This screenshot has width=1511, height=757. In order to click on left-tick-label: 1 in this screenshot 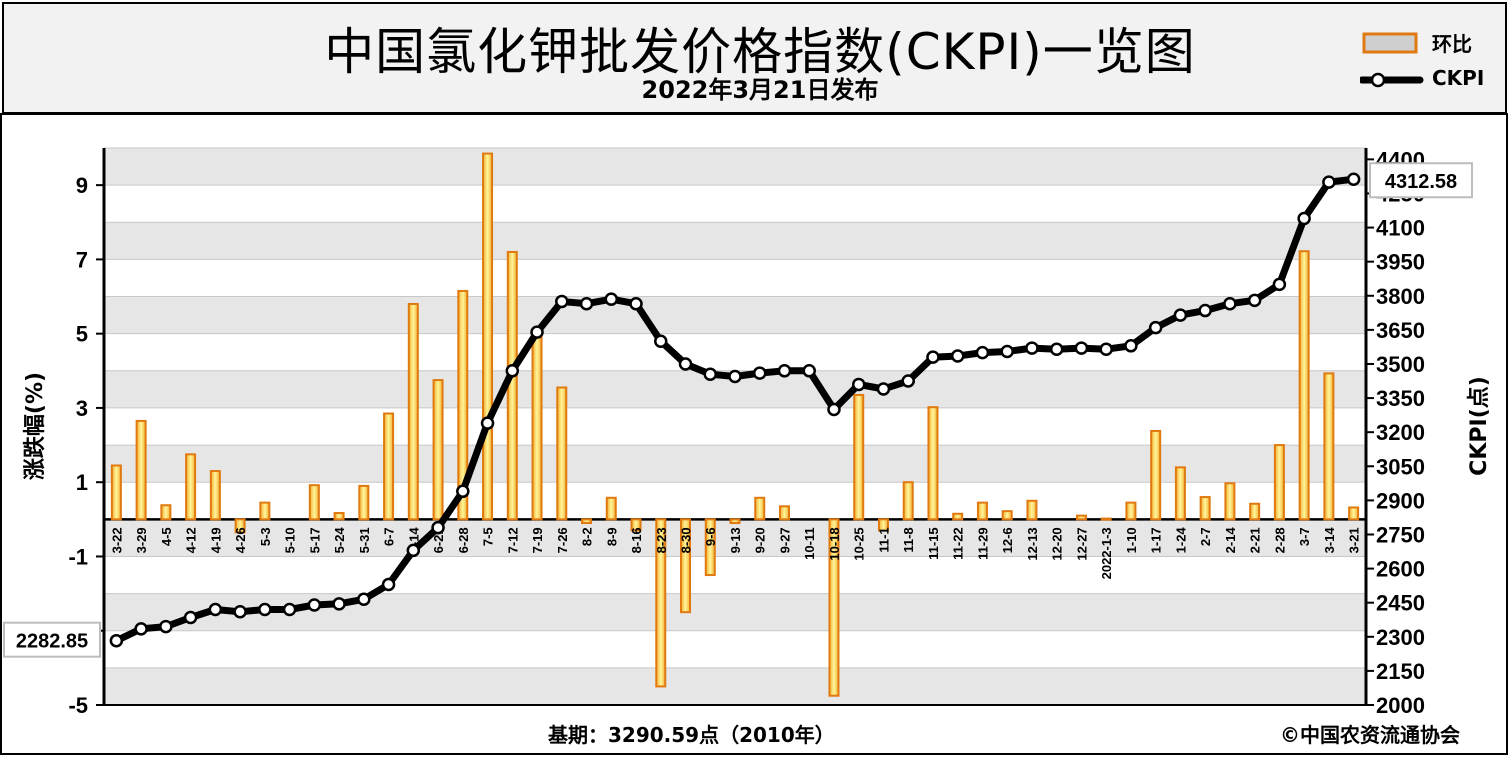, I will do `click(82, 482)`.